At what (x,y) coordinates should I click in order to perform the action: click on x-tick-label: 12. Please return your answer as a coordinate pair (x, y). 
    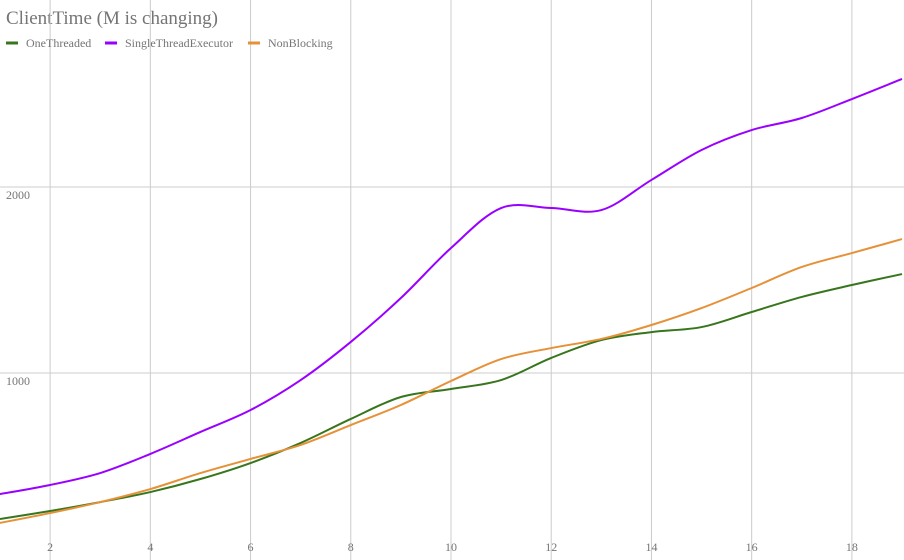
    Looking at the image, I should click on (551, 547).